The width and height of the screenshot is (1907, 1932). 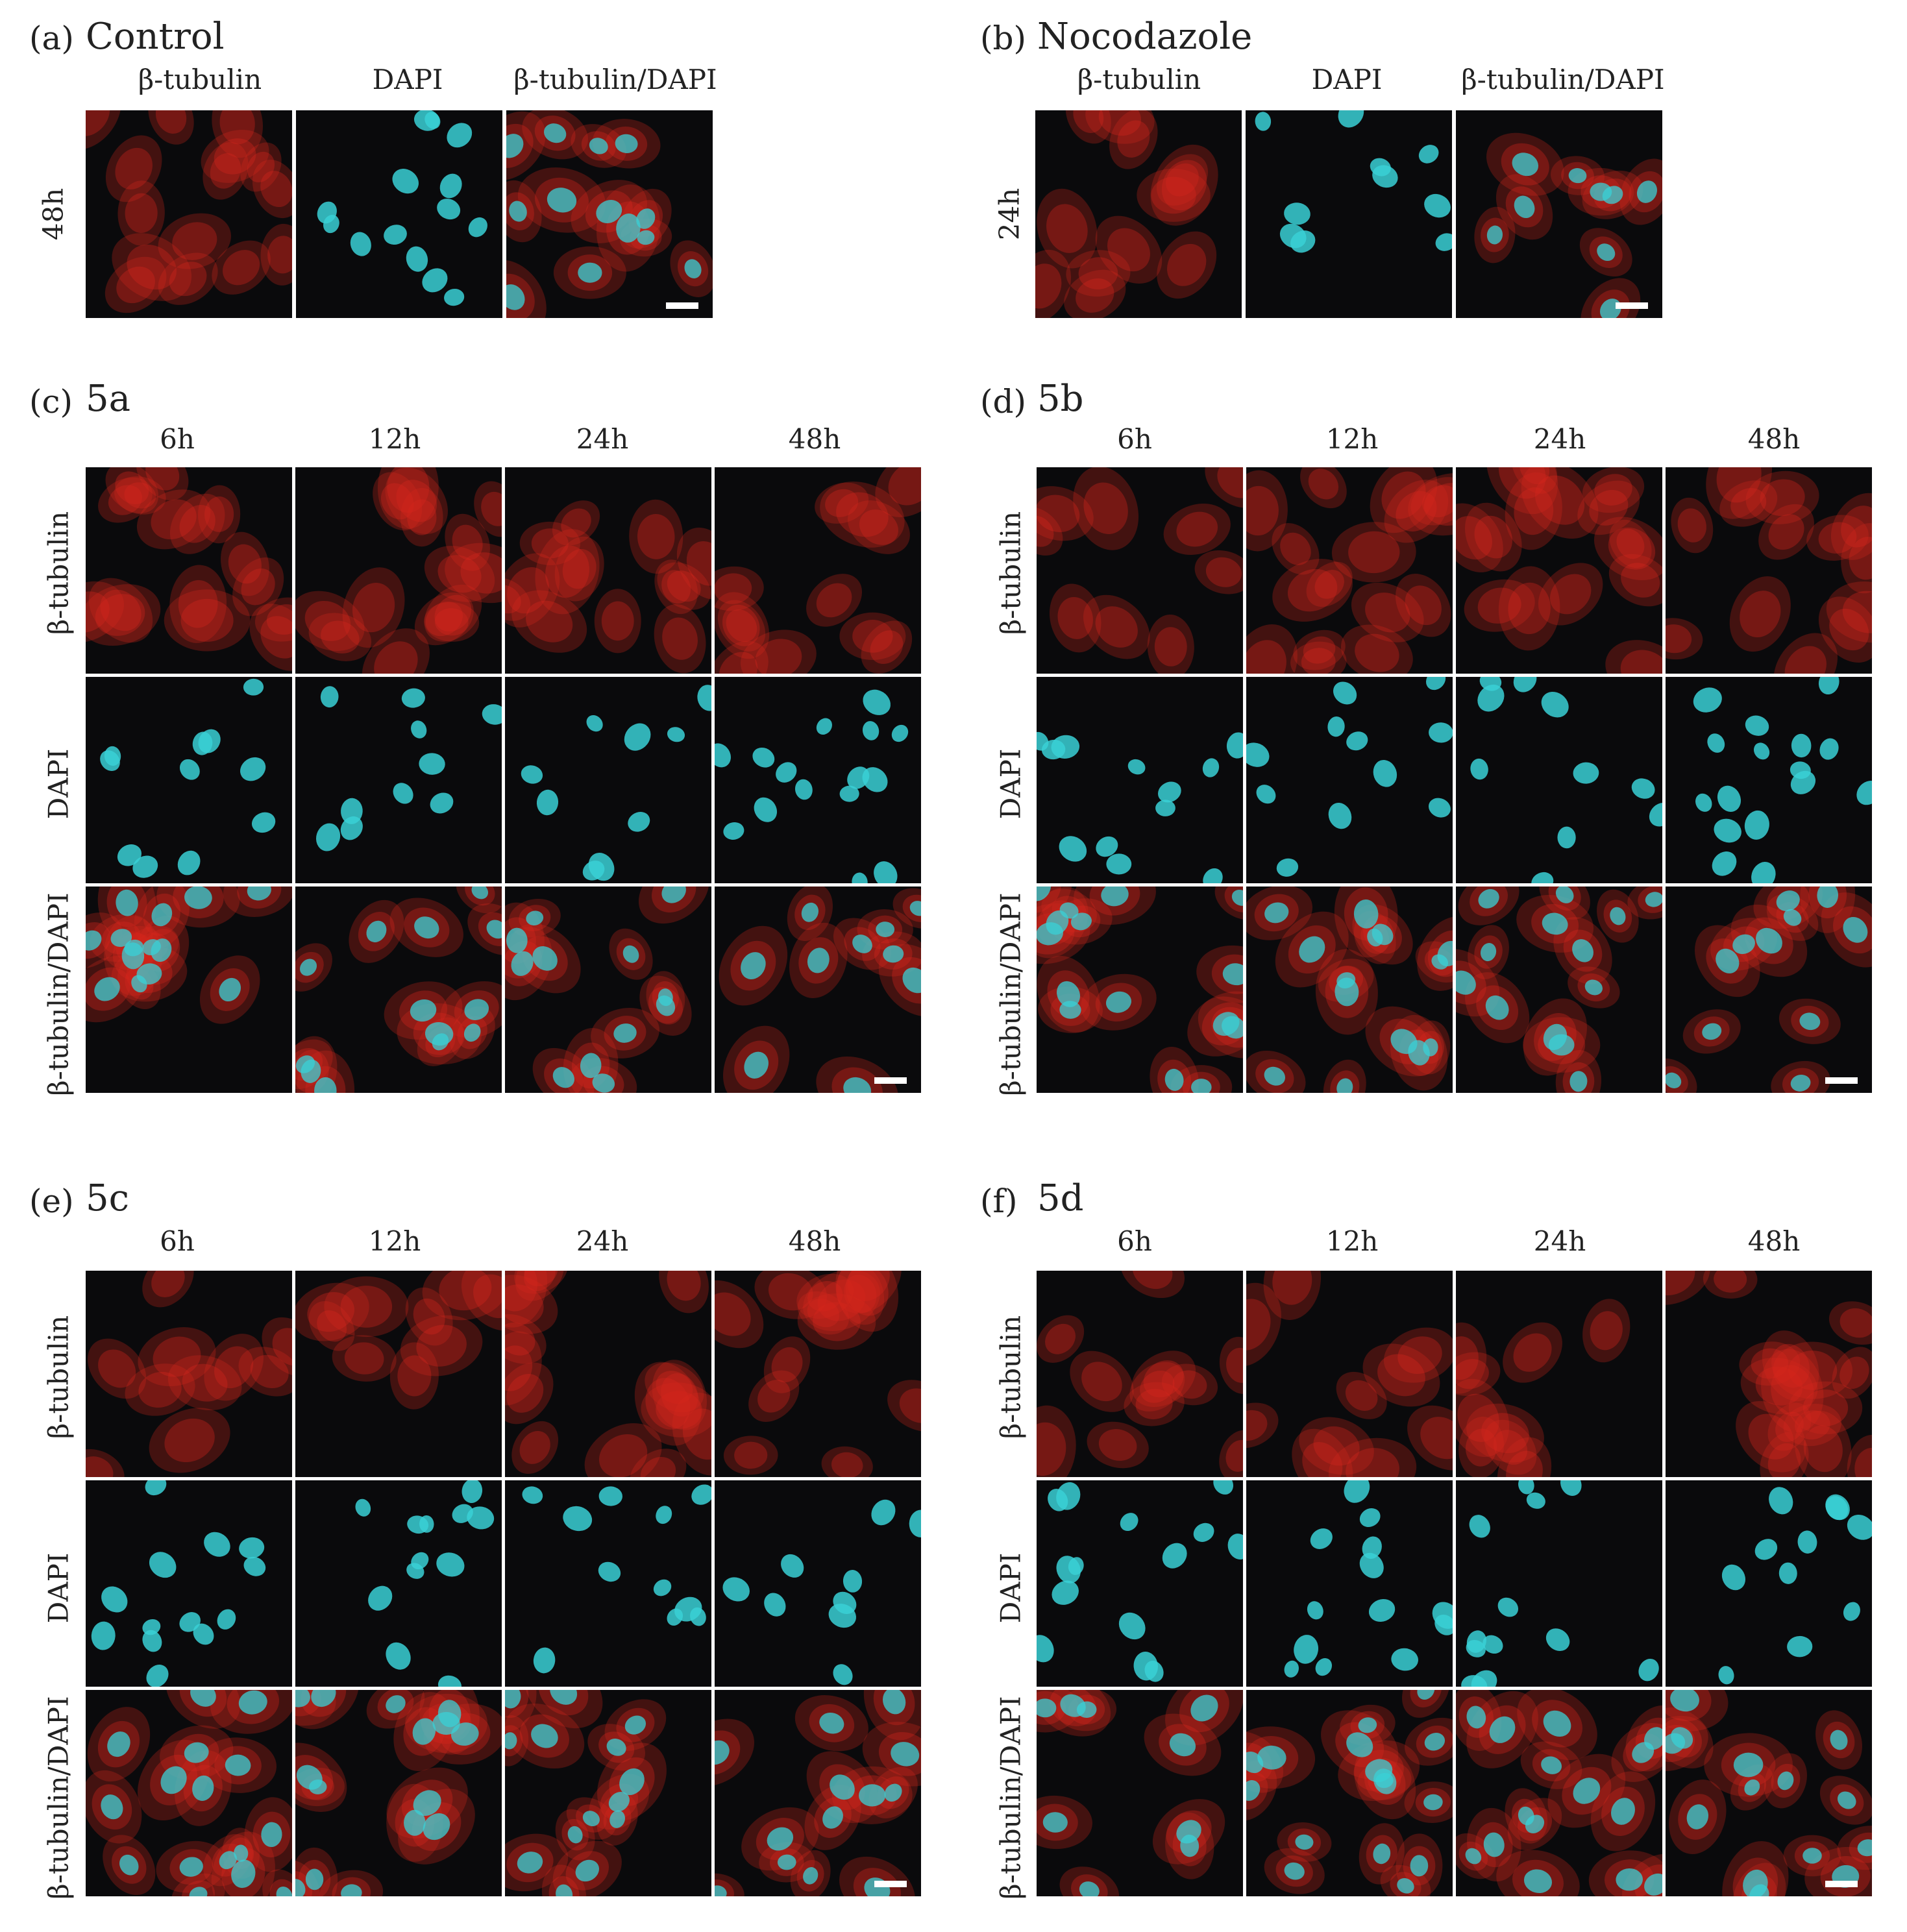 I want to click on panel-d-title: 5b, so click(x=1060, y=399).